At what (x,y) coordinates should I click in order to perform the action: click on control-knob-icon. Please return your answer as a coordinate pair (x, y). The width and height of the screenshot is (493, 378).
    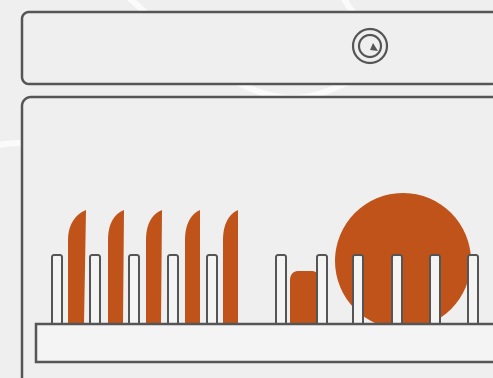
    Looking at the image, I should click on (370, 46).